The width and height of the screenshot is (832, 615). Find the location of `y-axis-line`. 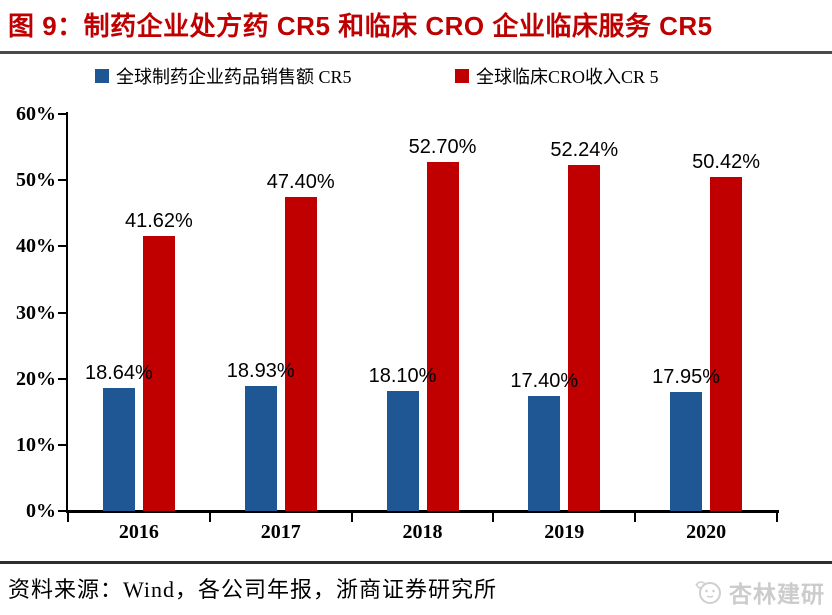

y-axis-line is located at coordinates (67, 312).